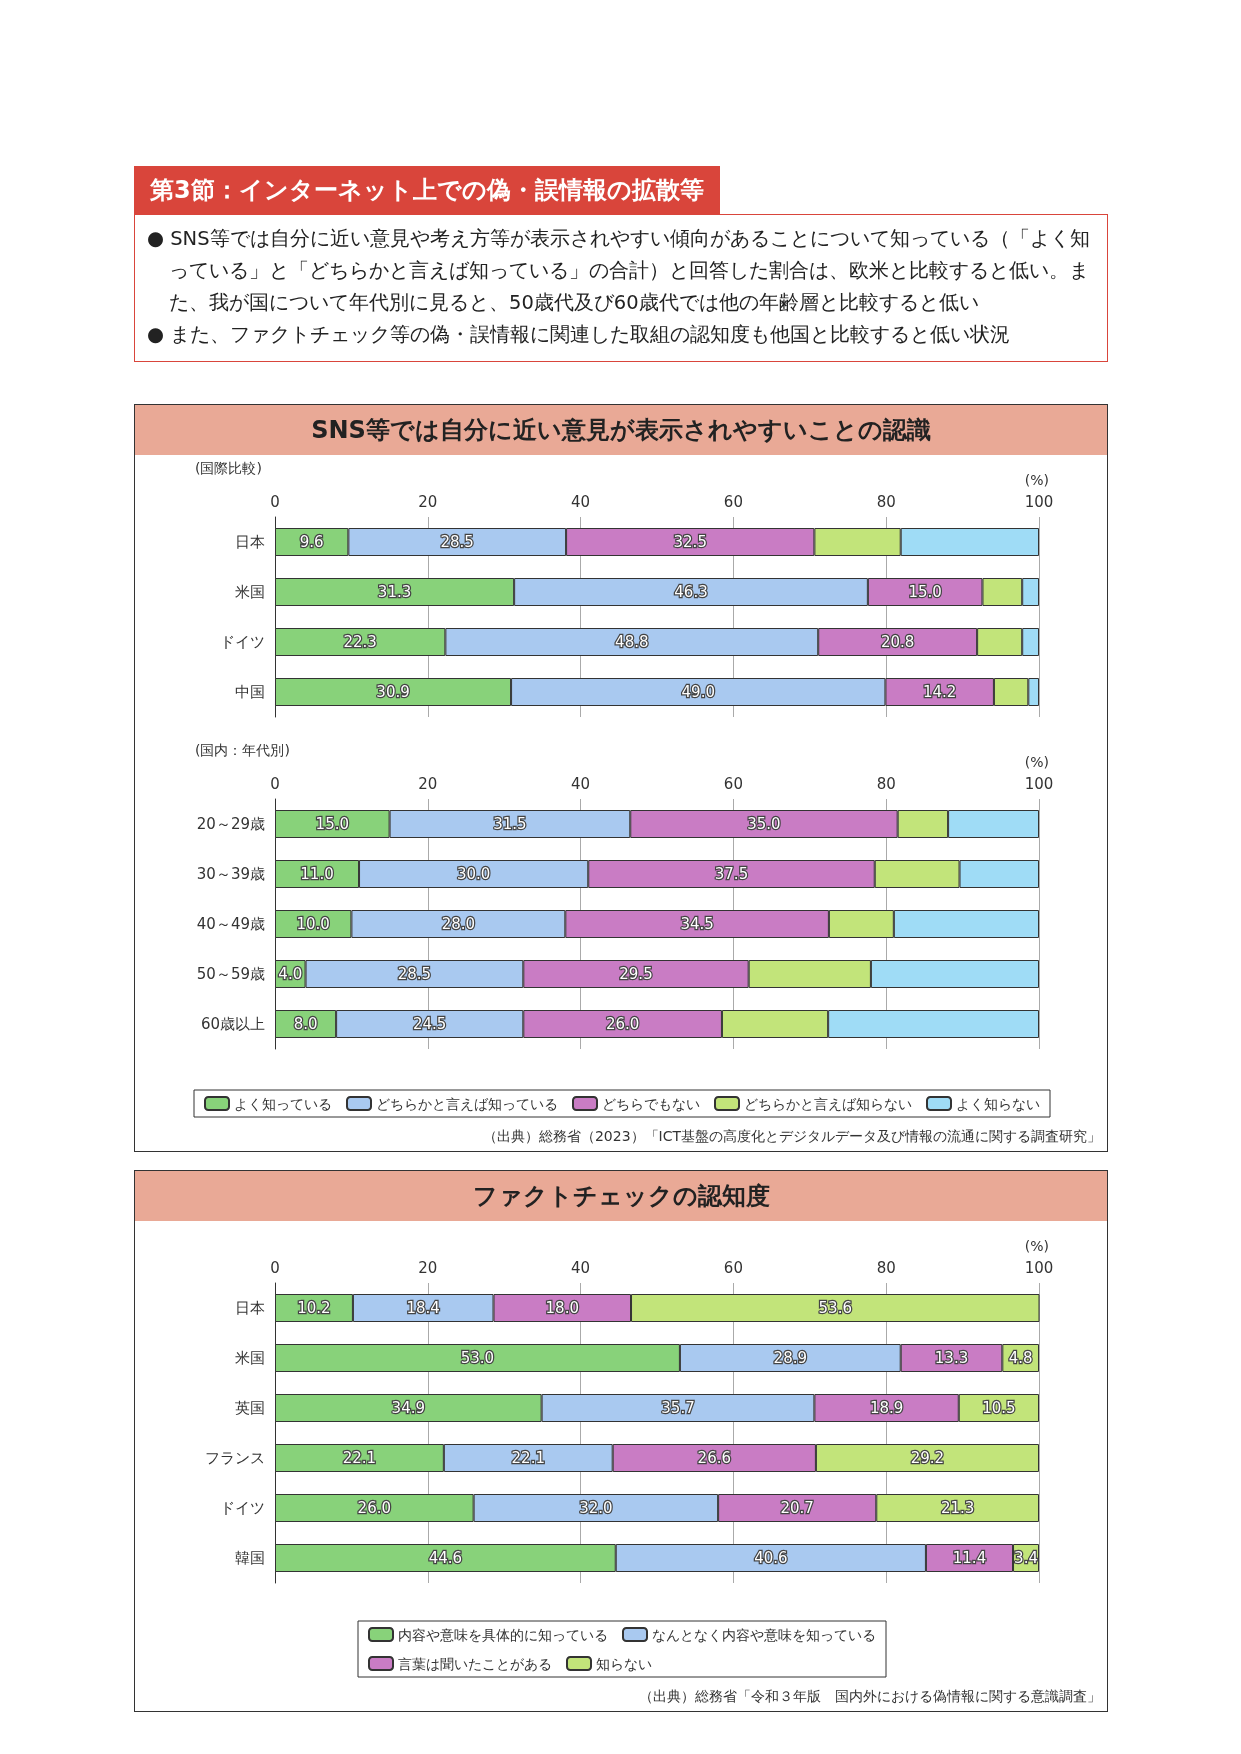 This screenshot has width=1241, height=1754. Describe the element at coordinates (360, 642) in the screenshot. I see `data-label: 22.3` at that location.